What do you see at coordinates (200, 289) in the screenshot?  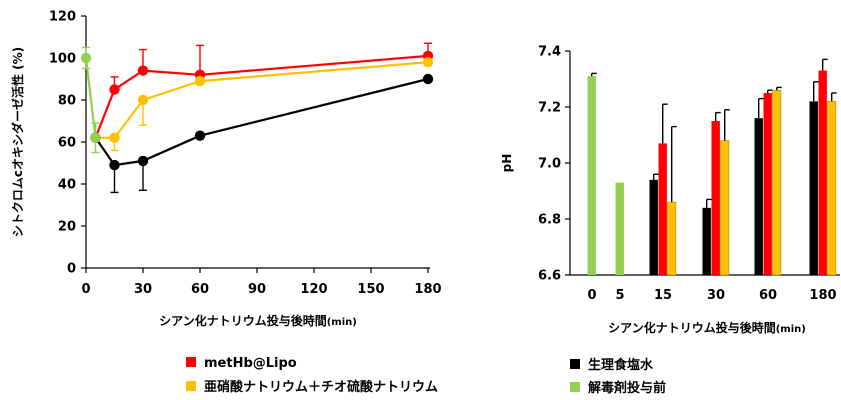 I see `left-x-tick-label: 60` at bounding box center [200, 289].